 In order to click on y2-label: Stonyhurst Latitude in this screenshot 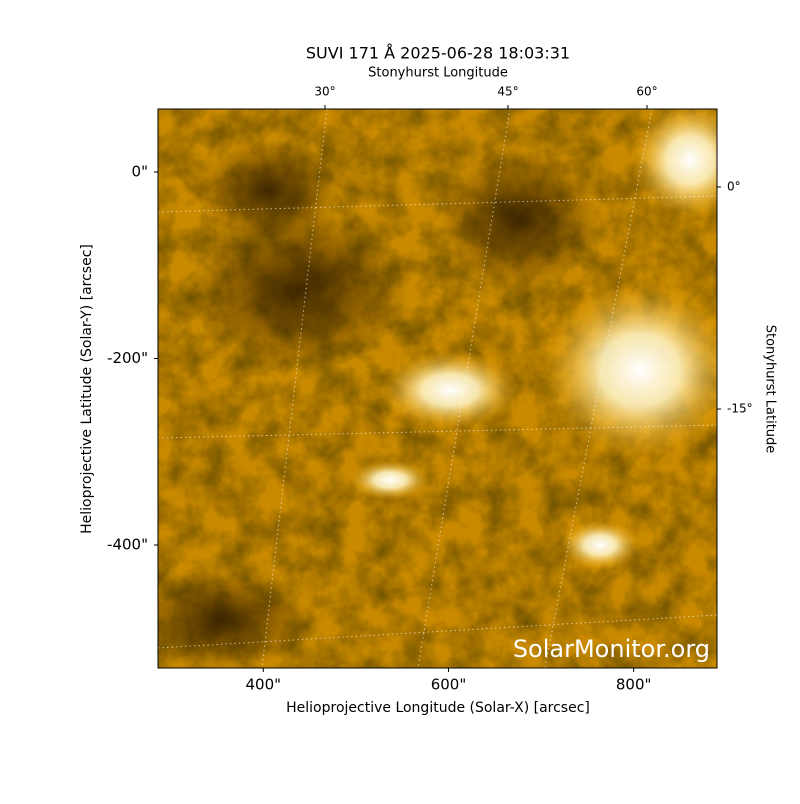, I will do `click(770, 389)`.